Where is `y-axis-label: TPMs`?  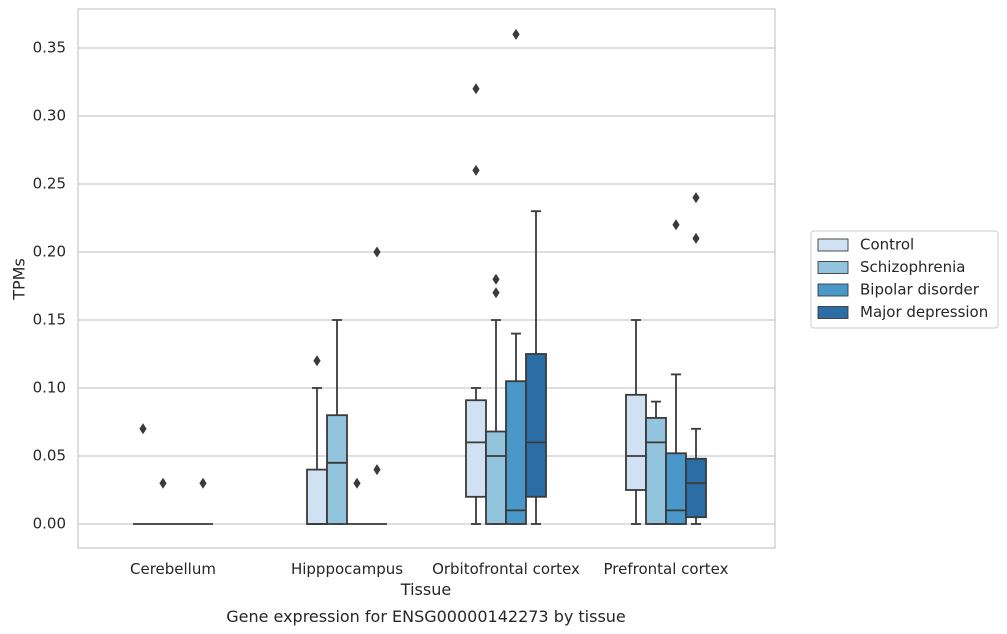 y-axis-label: TPMs is located at coordinates (19, 279).